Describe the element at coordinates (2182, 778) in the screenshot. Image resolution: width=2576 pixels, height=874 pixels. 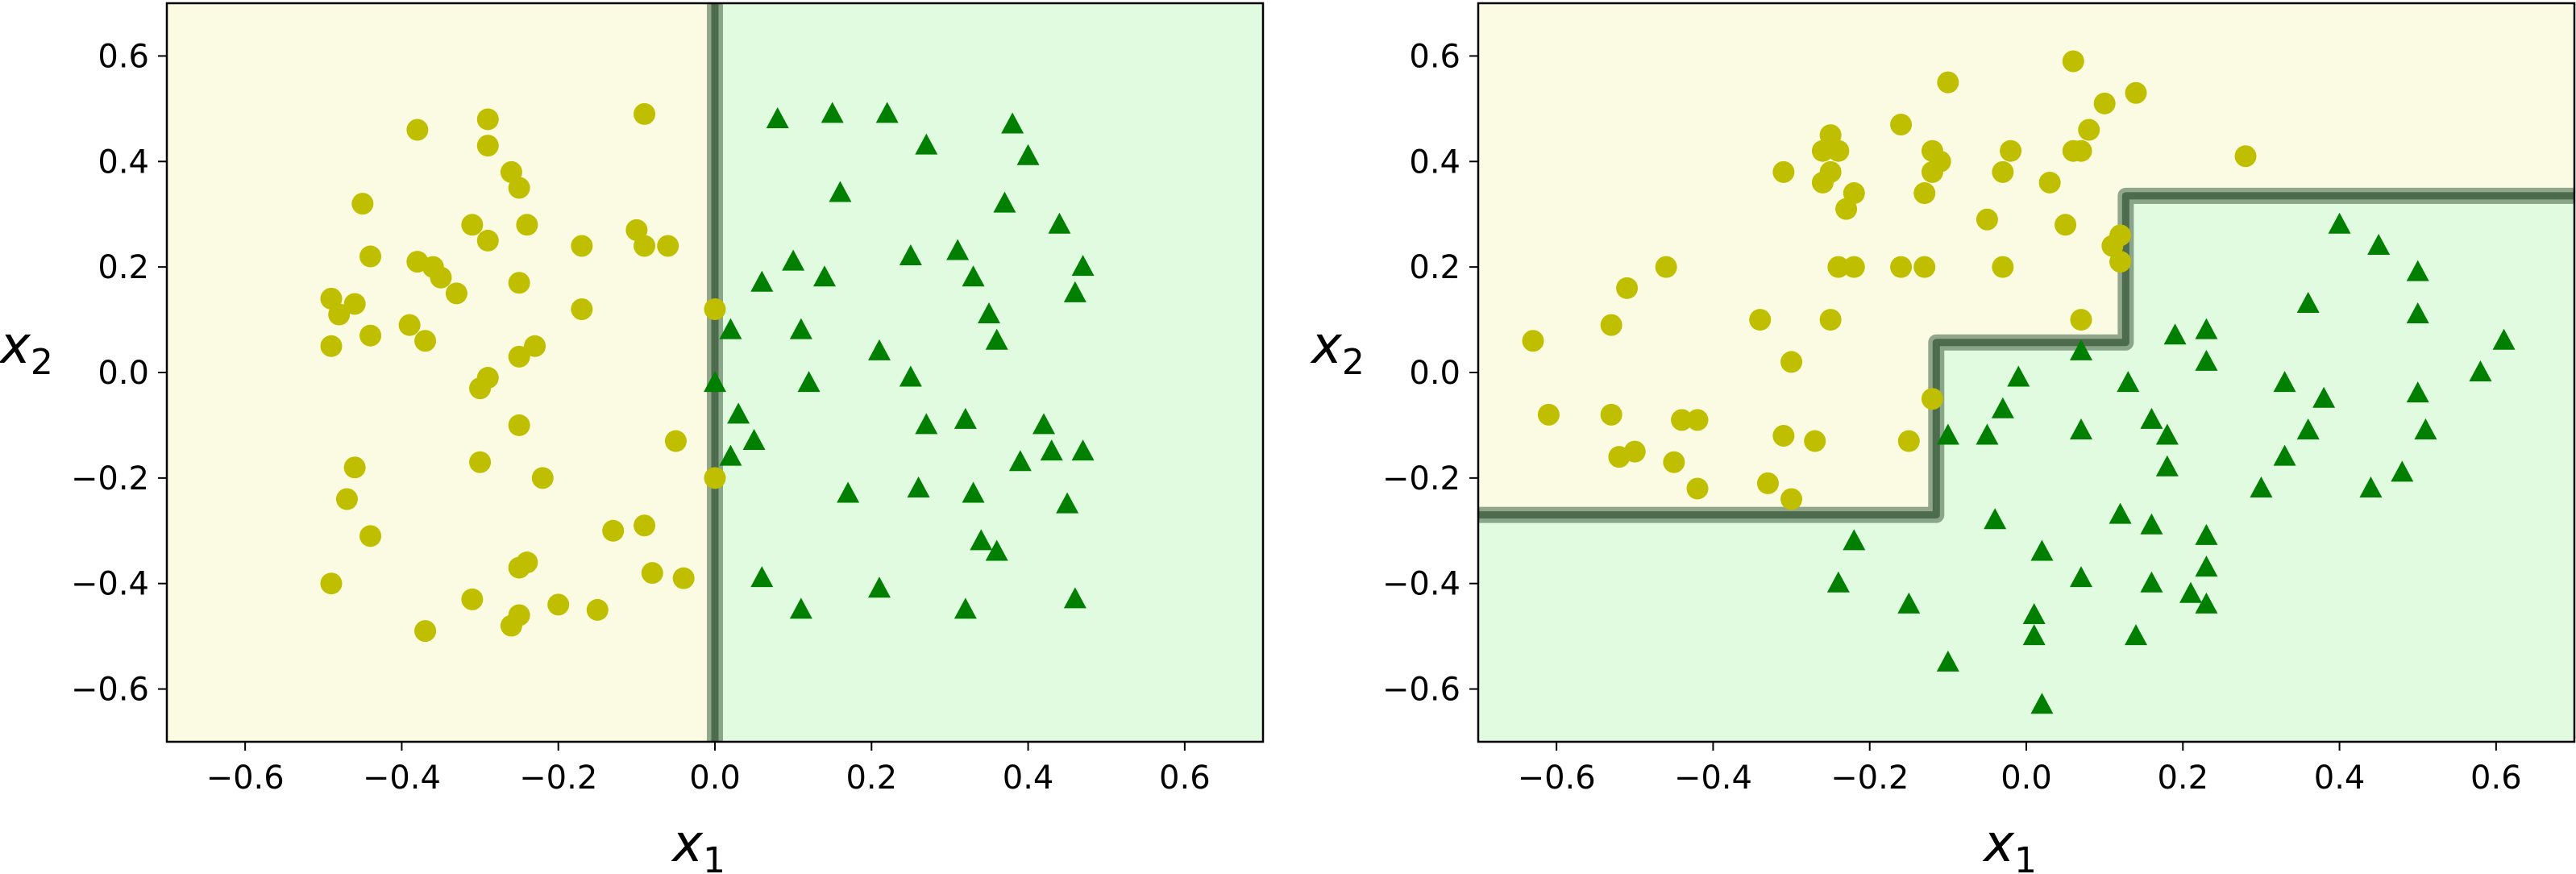
I see `x-tick-label: 0.2` at that location.